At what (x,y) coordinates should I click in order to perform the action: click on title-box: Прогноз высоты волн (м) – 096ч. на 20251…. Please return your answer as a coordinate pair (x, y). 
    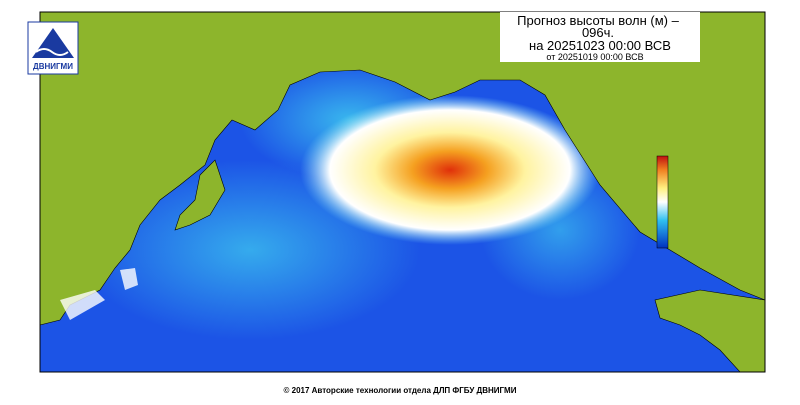
    Looking at the image, I should click on (600, 37).